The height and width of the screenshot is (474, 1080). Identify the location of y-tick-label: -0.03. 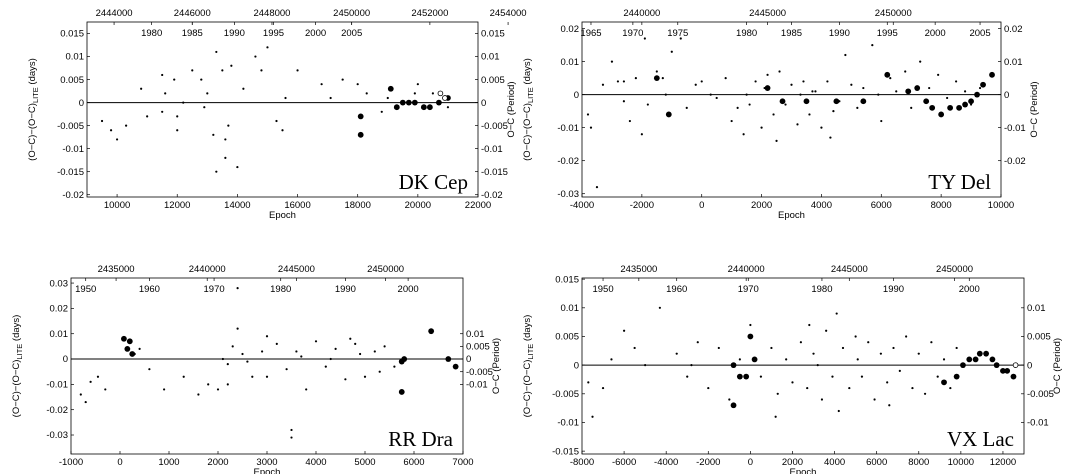
(57, 435).